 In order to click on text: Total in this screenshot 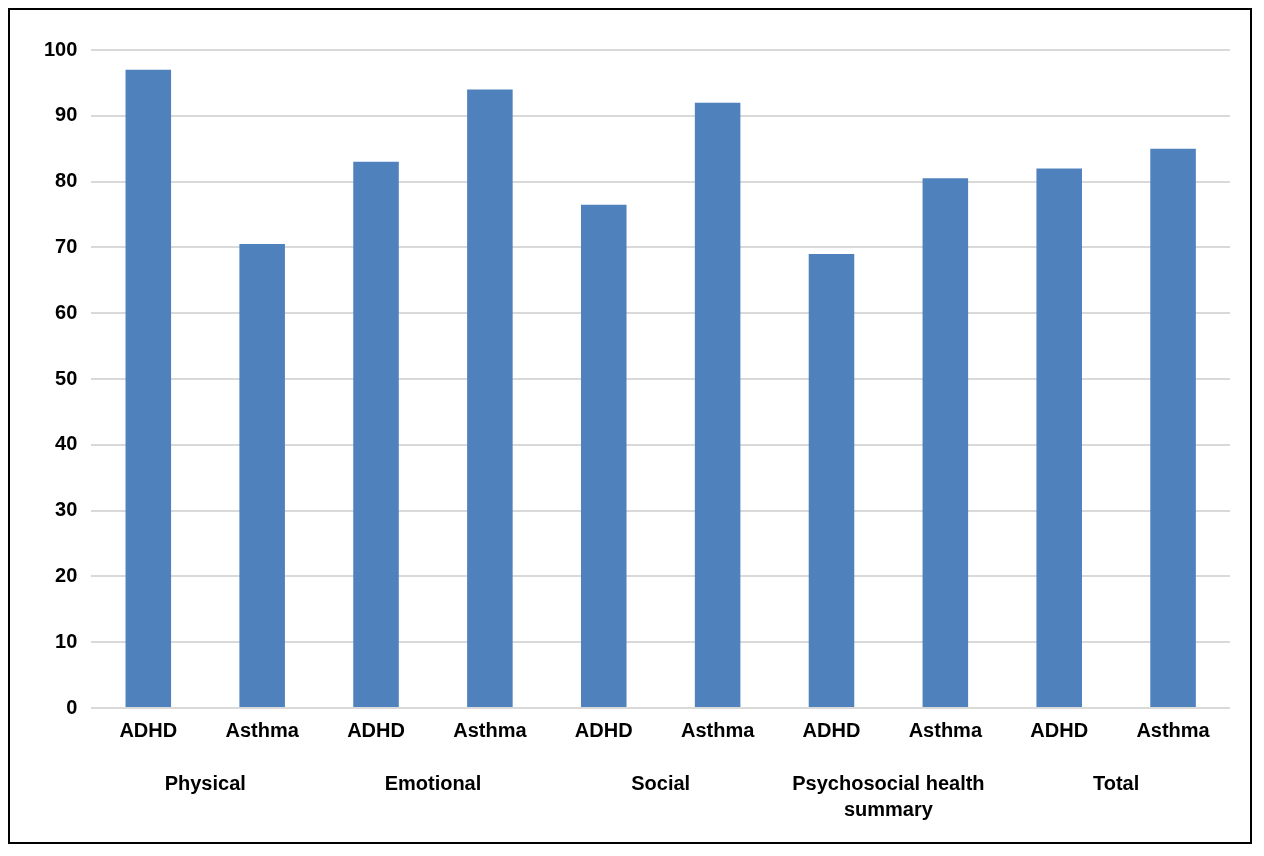, I will do `click(1116, 782)`.